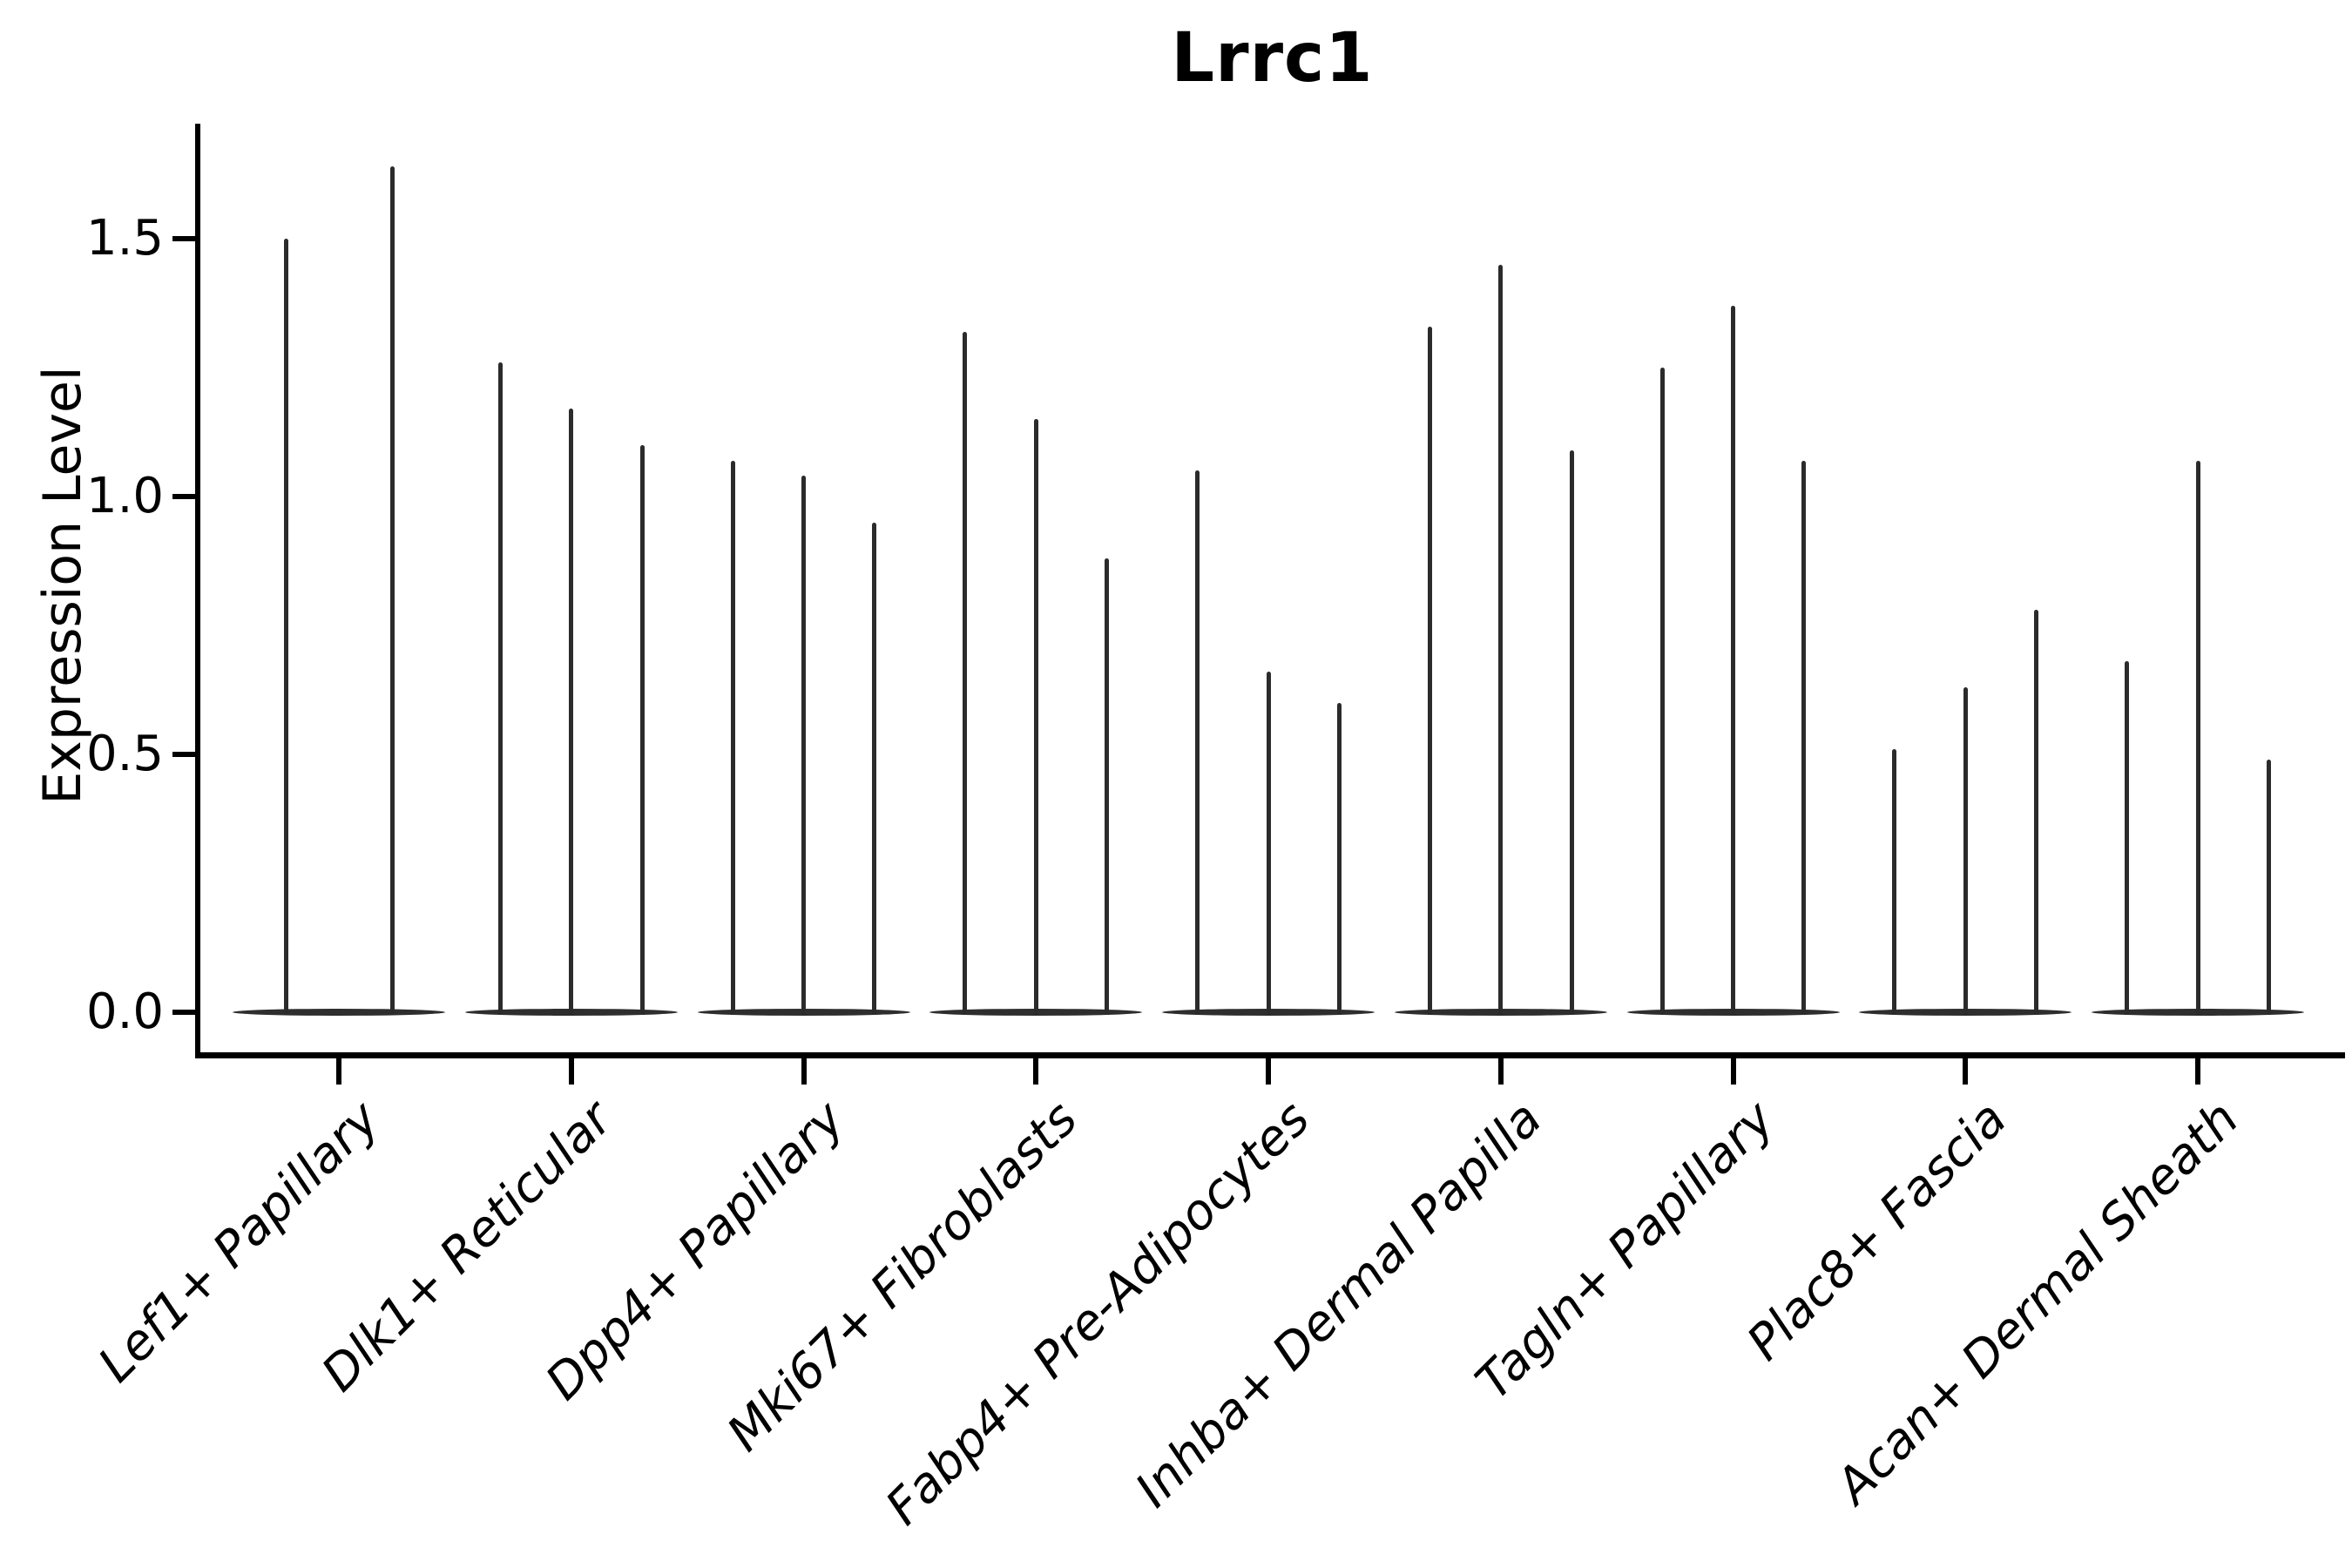 The height and width of the screenshot is (1568, 2352). What do you see at coordinates (125, 1012) in the screenshot?
I see `y-tick-label: 0.0` at bounding box center [125, 1012].